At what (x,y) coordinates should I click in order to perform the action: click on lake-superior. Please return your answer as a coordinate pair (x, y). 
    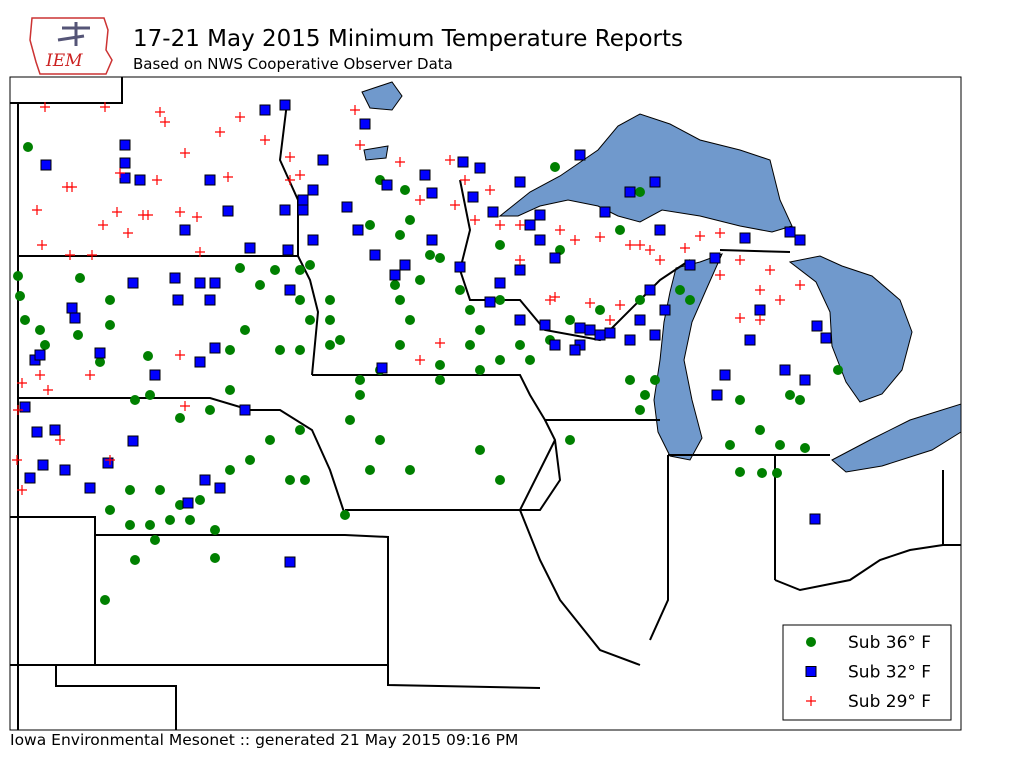
    Looking at the image, I should click on (645, 173).